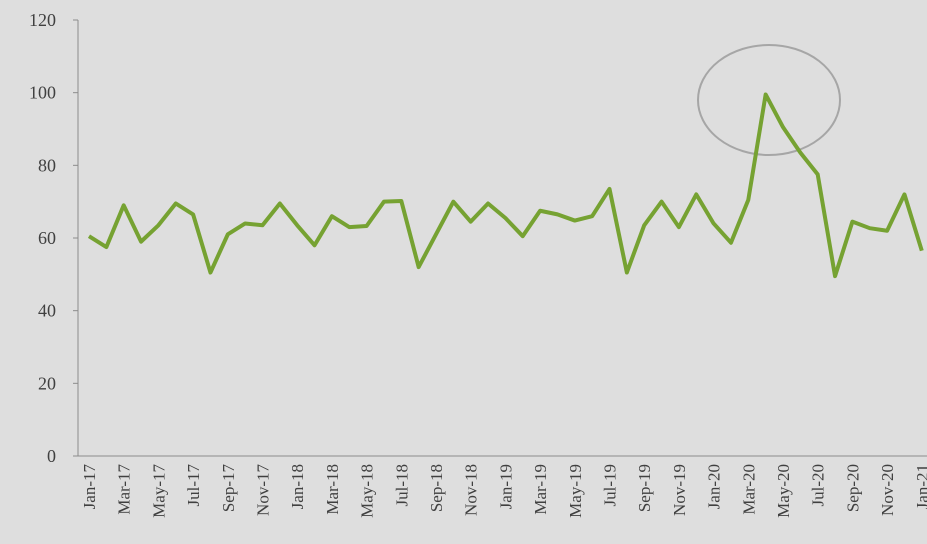  What do you see at coordinates (540, 489) in the screenshot?
I see `x-tick-label: Mar-19` at bounding box center [540, 489].